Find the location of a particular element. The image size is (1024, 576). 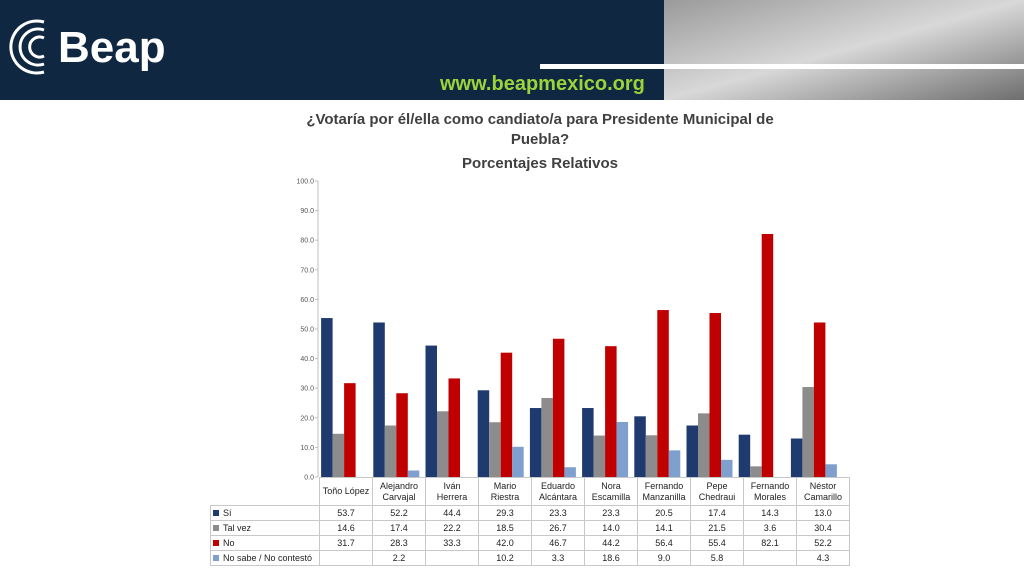

x-tick-label: Iván Herrera is located at coordinates (452, 491).